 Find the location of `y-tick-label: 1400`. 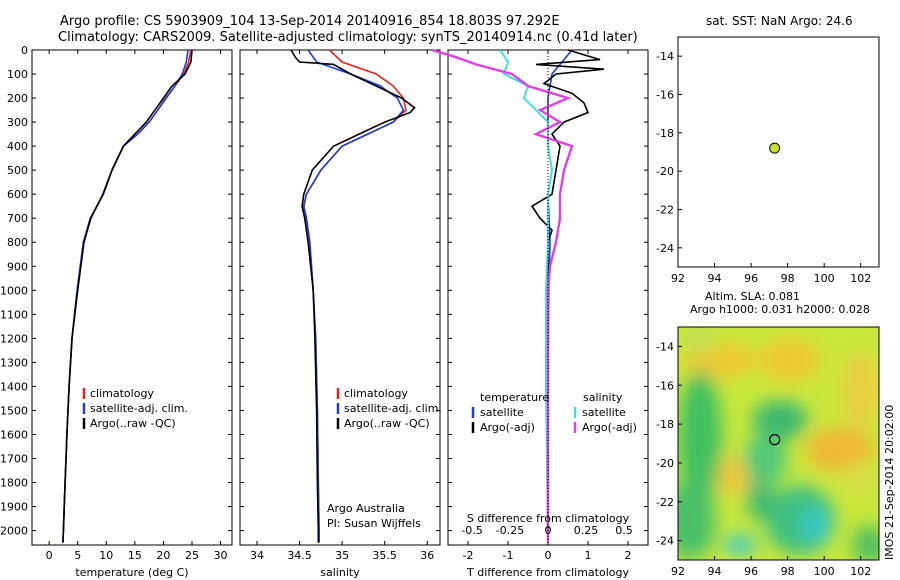

y-tick-label: 1400 is located at coordinates (14, 386).